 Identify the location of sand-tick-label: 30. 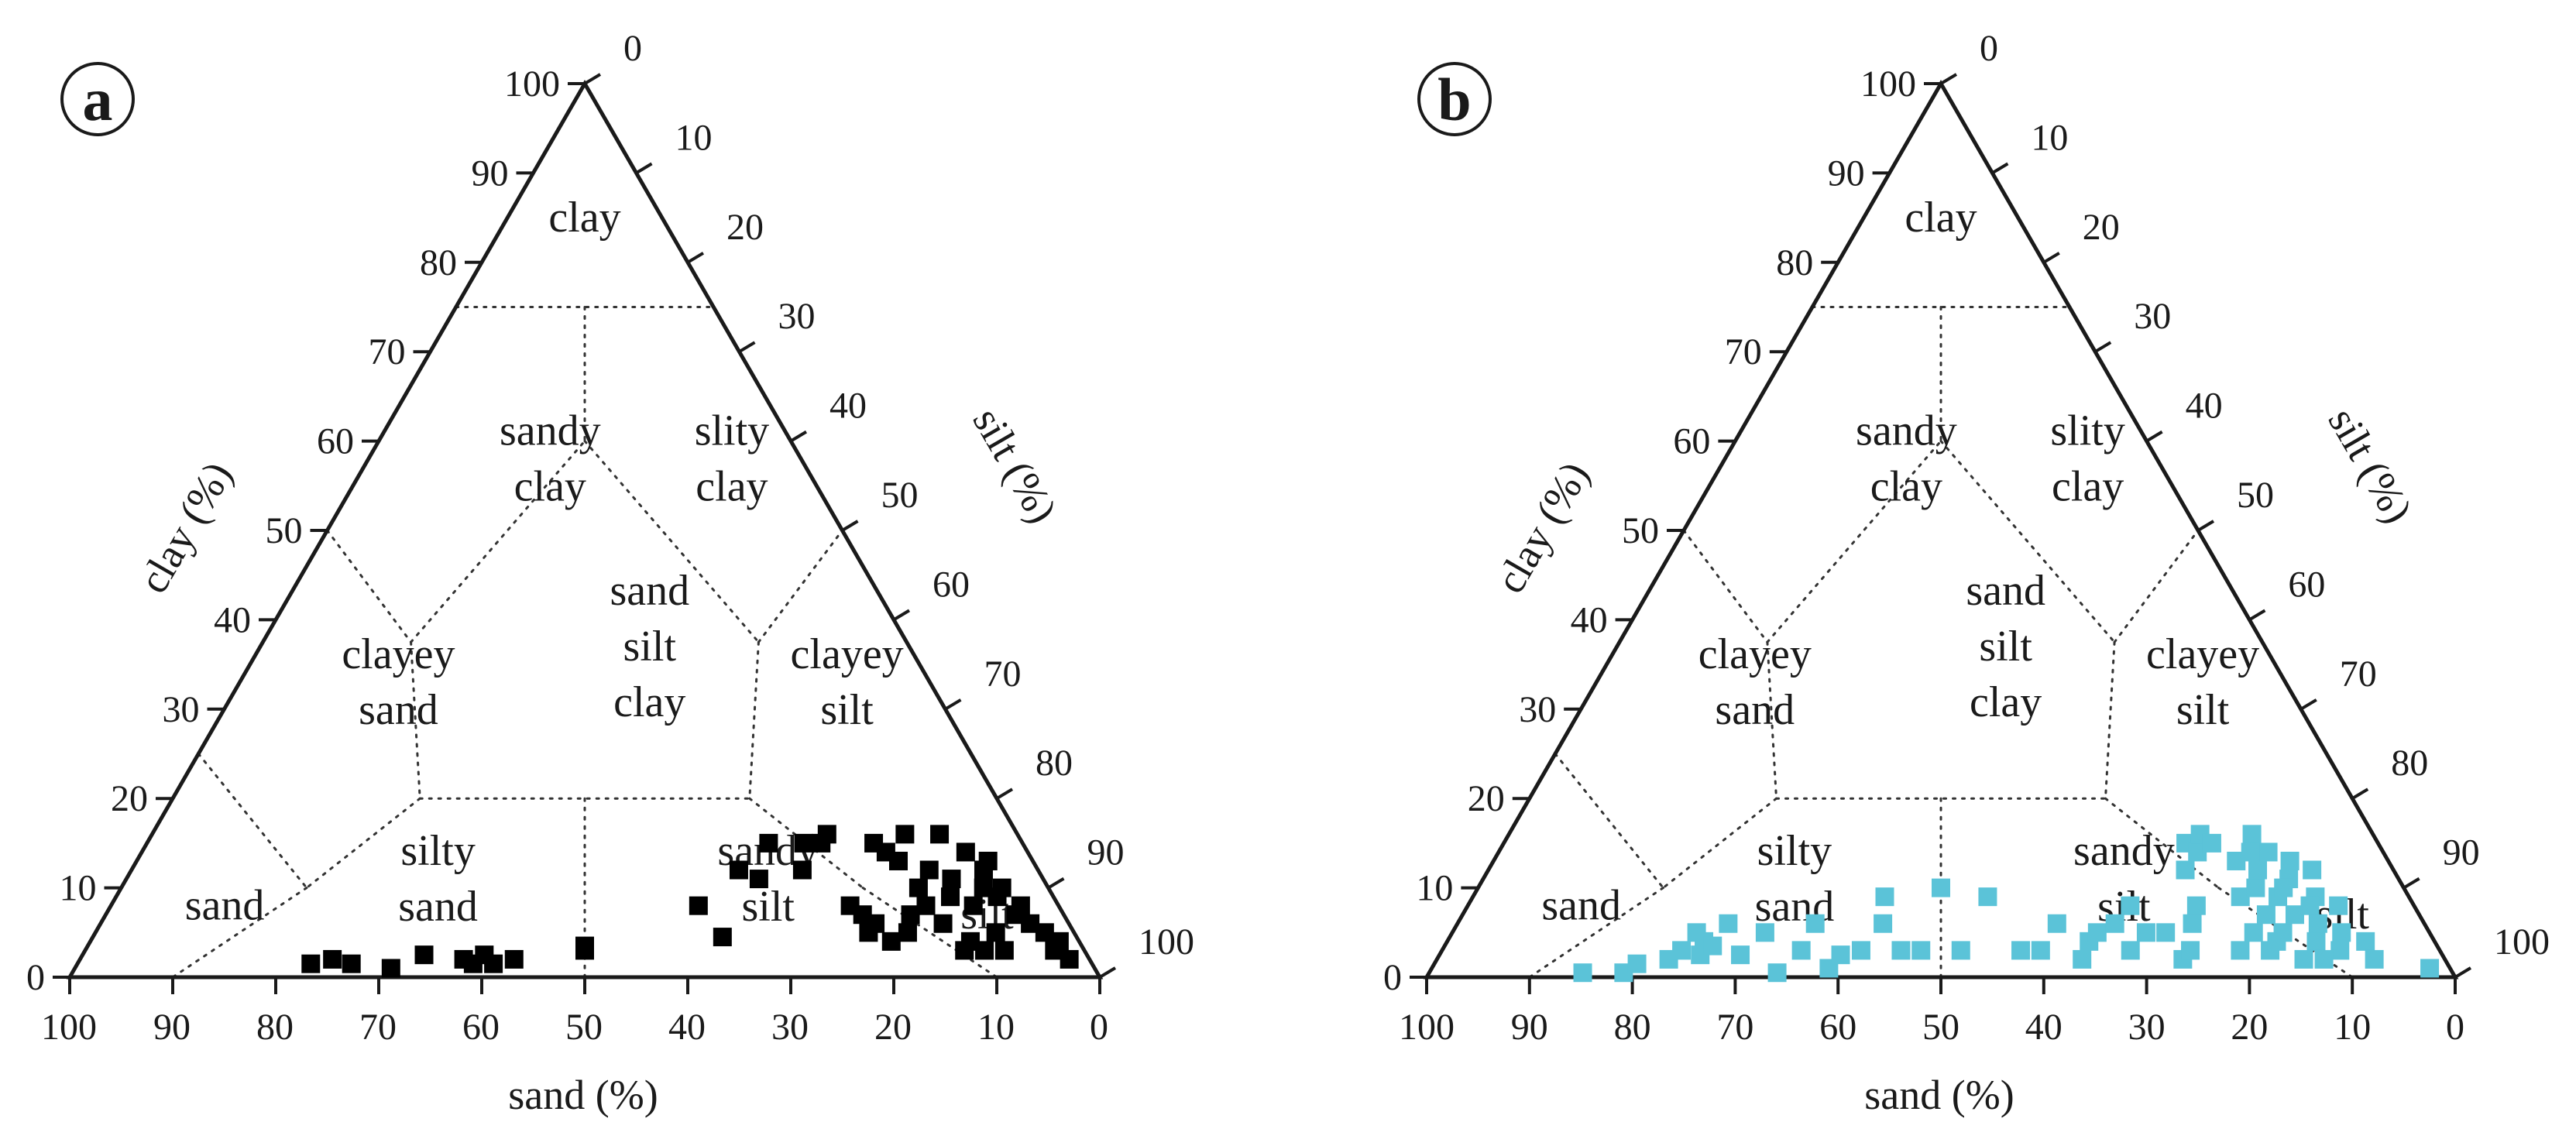
(790, 1027).